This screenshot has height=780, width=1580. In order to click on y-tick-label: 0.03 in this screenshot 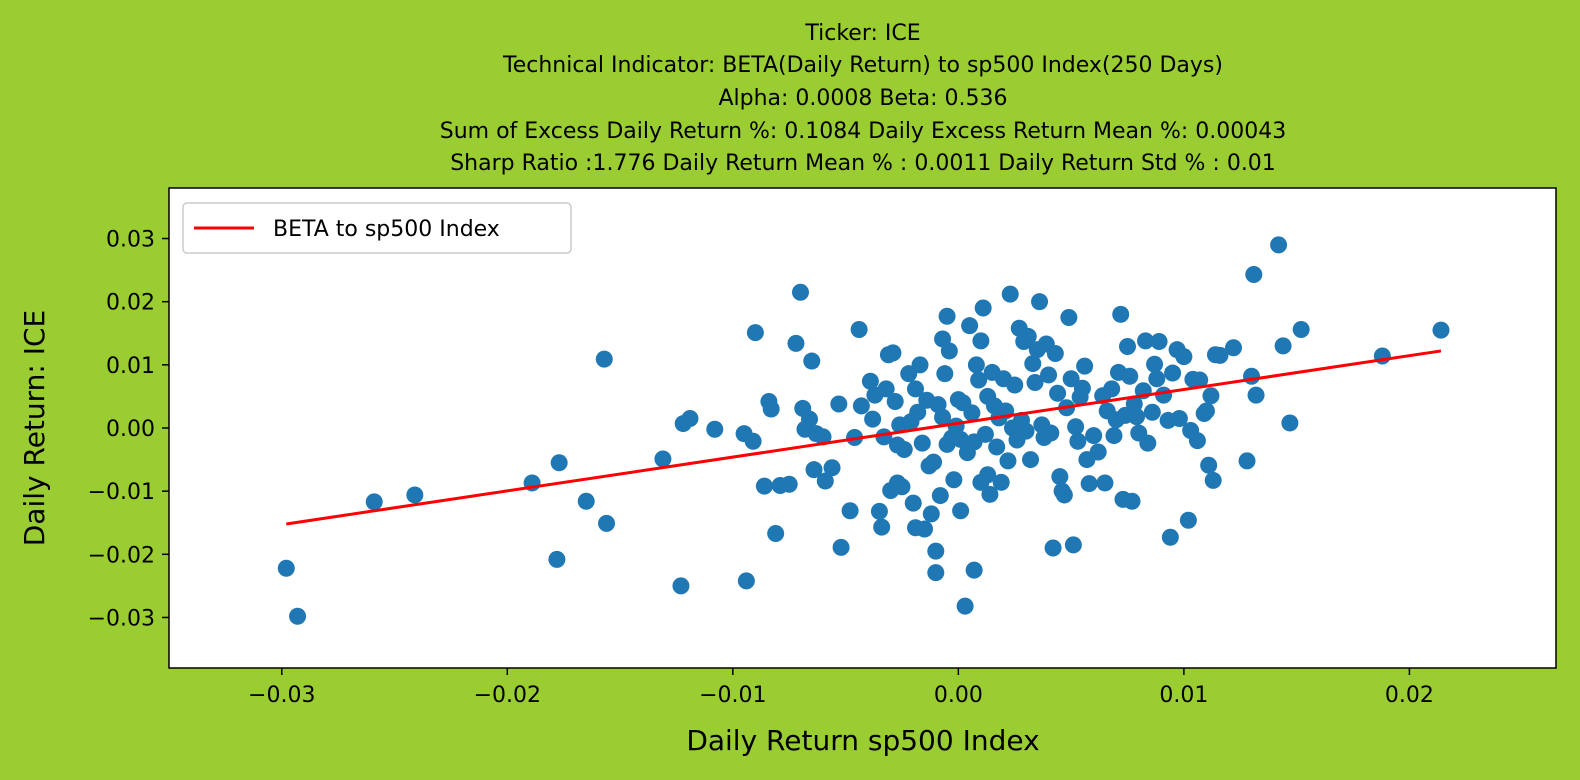, I will do `click(130, 240)`.